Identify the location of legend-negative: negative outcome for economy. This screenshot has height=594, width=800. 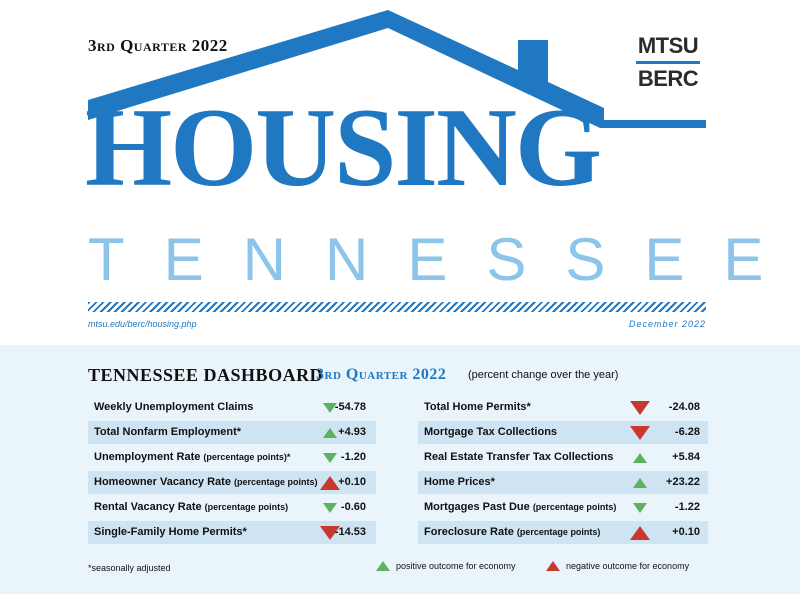
(617, 566).